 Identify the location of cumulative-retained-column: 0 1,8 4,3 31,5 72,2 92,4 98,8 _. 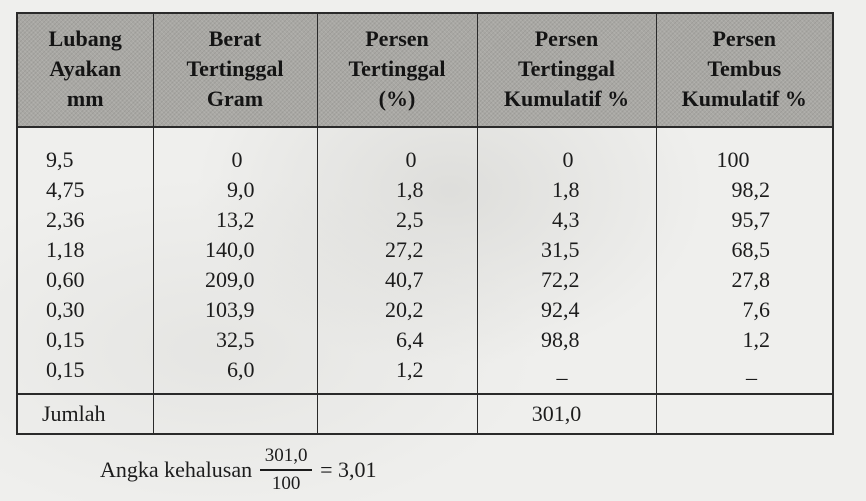
(566, 260).